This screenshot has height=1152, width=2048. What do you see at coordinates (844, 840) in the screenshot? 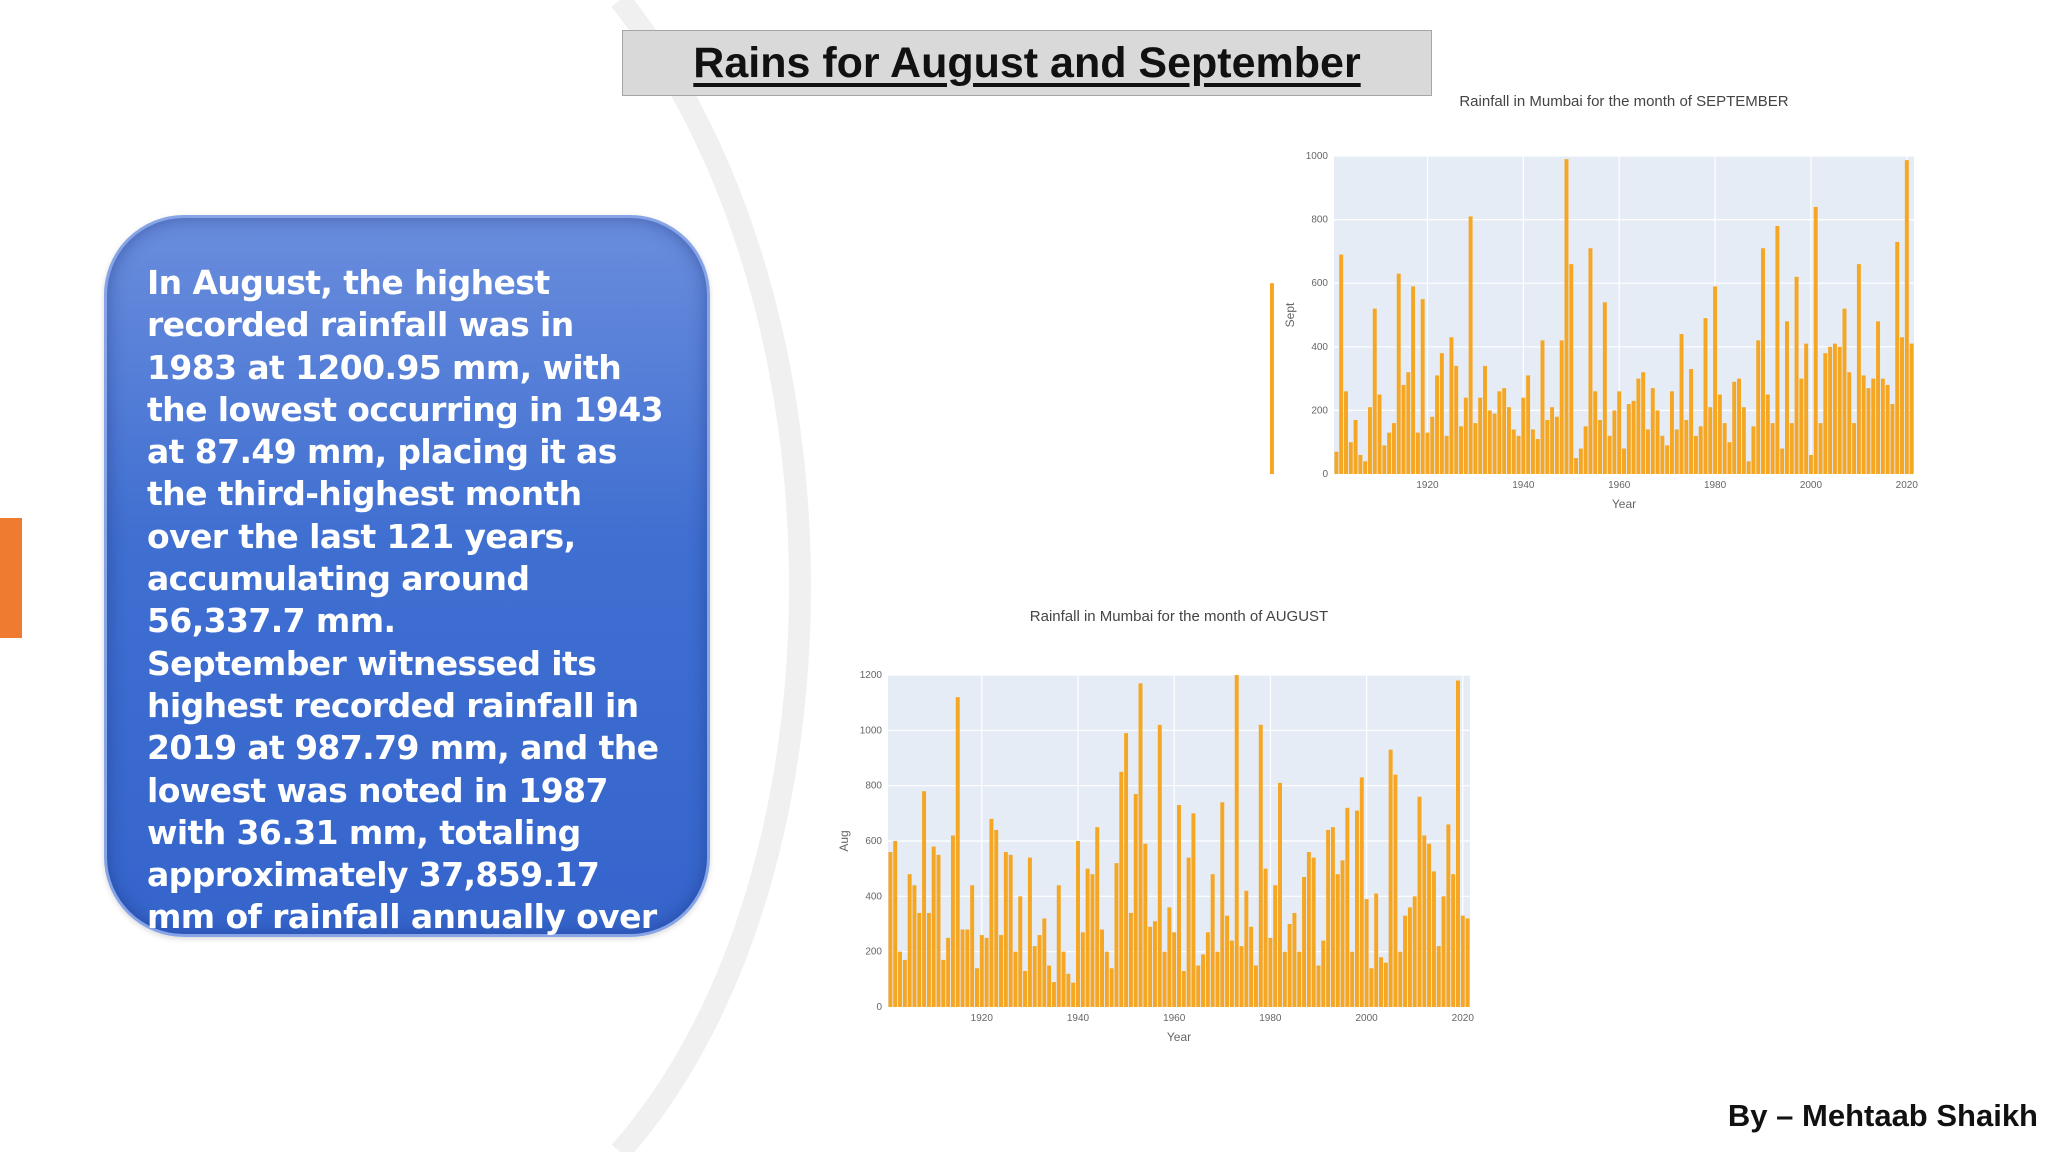
I see `y-axis-label: Aug` at bounding box center [844, 840].